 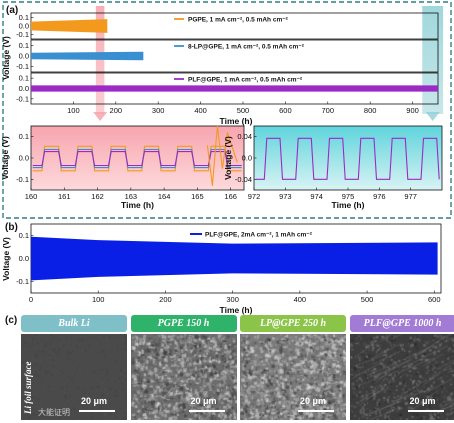 What do you see at coordinates (244, 136) in the screenshot?
I see `y-tick-label: 0.04` at bounding box center [244, 136].